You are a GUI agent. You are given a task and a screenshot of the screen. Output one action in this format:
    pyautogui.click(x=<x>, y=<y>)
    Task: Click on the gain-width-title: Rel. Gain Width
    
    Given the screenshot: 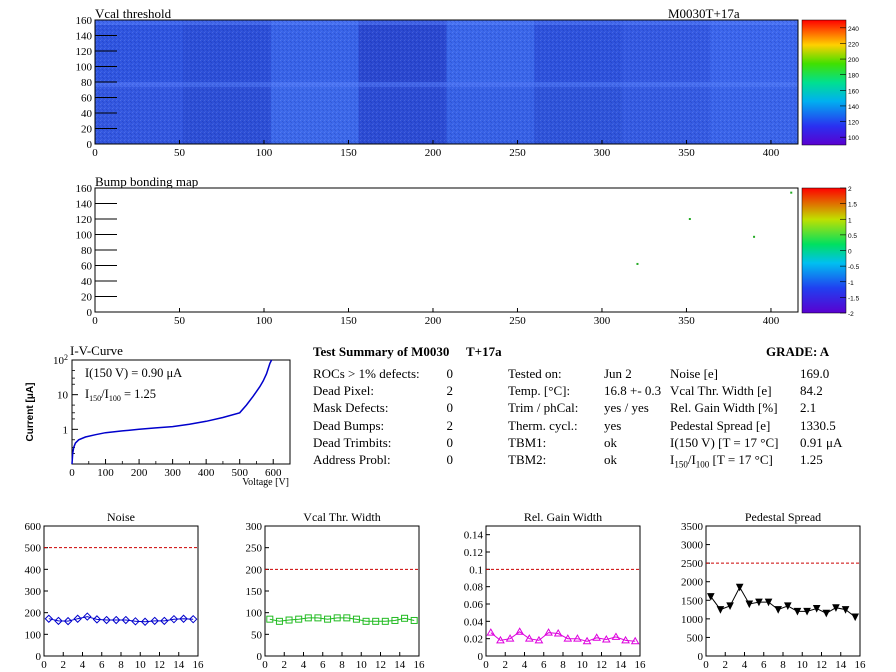 What is the action you would take?
    pyautogui.click(x=563, y=517)
    